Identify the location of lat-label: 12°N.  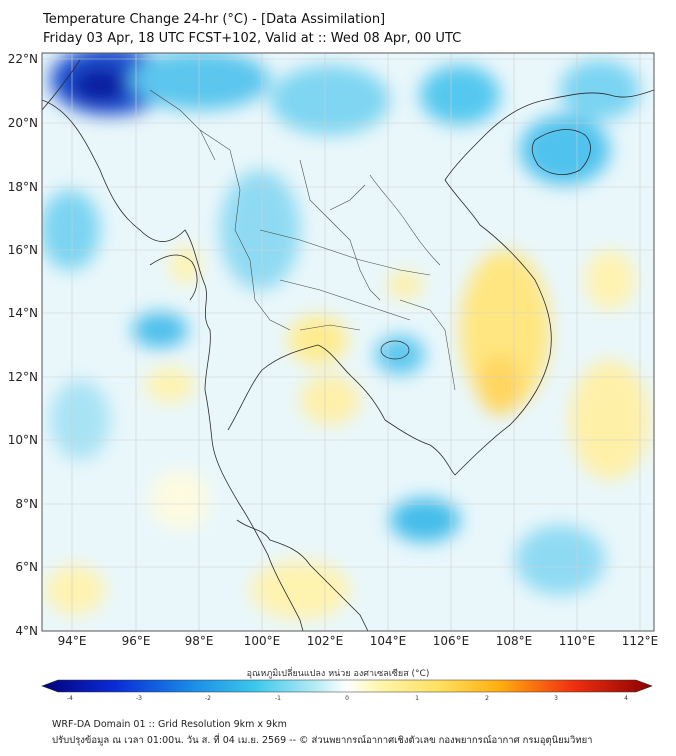
(23, 377).